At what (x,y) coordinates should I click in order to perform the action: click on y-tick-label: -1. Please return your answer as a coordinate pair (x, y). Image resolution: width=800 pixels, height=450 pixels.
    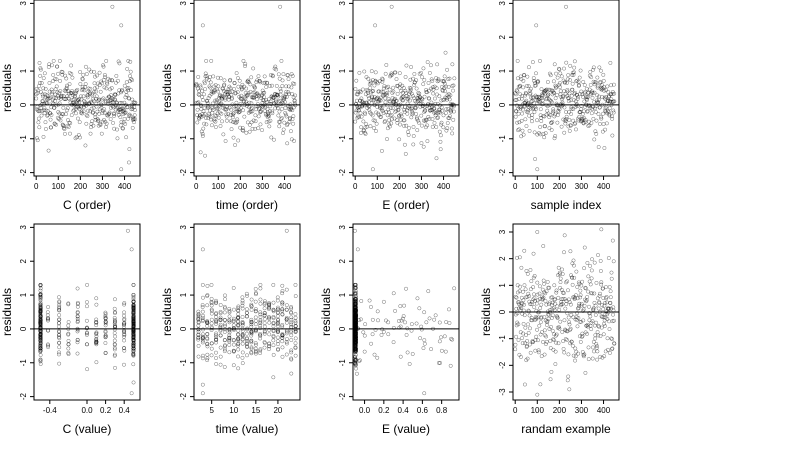
    Looking at the image, I should click on (342, 139).